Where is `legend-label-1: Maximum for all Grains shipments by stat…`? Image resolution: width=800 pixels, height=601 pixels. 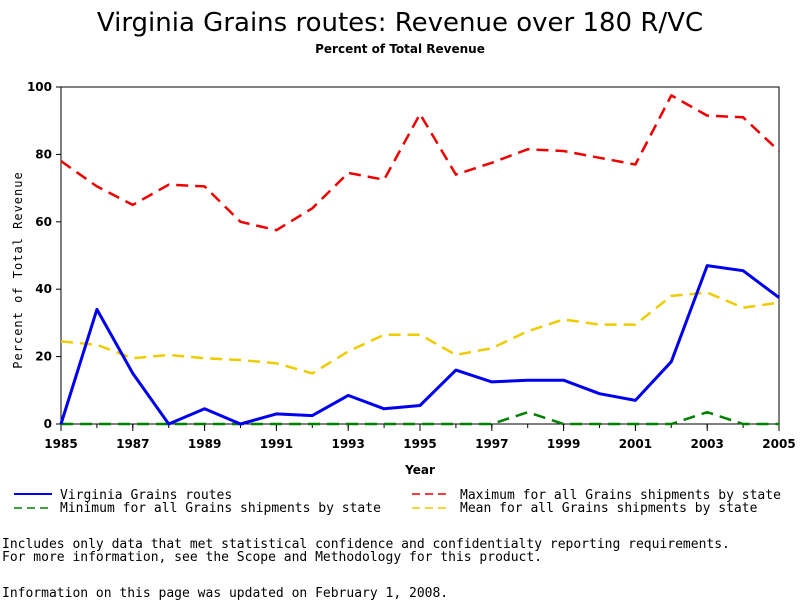
legend-label-1: Maximum for all Grains shipments by stat… is located at coordinates (620, 495).